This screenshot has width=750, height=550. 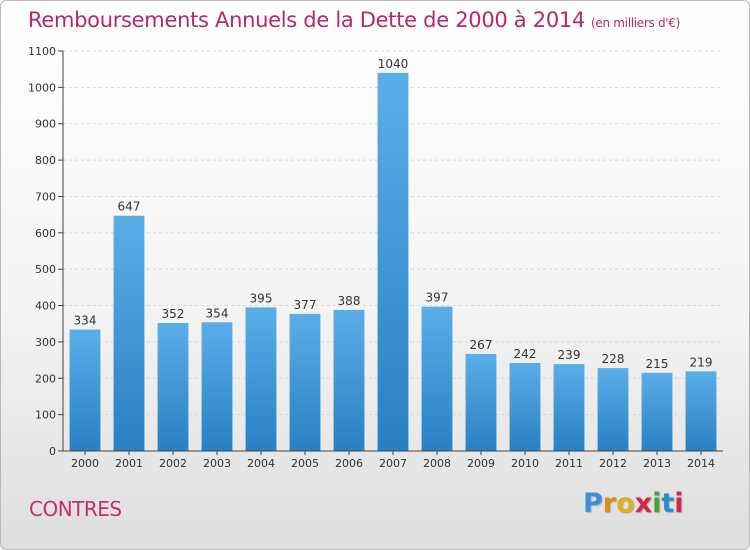 What do you see at coordinates (46, 251) in the screenshot?
I see `y-axis: 0 100 200 300 400 500 600 700 800 900 1000 1100` at bounding box center [46, 251].